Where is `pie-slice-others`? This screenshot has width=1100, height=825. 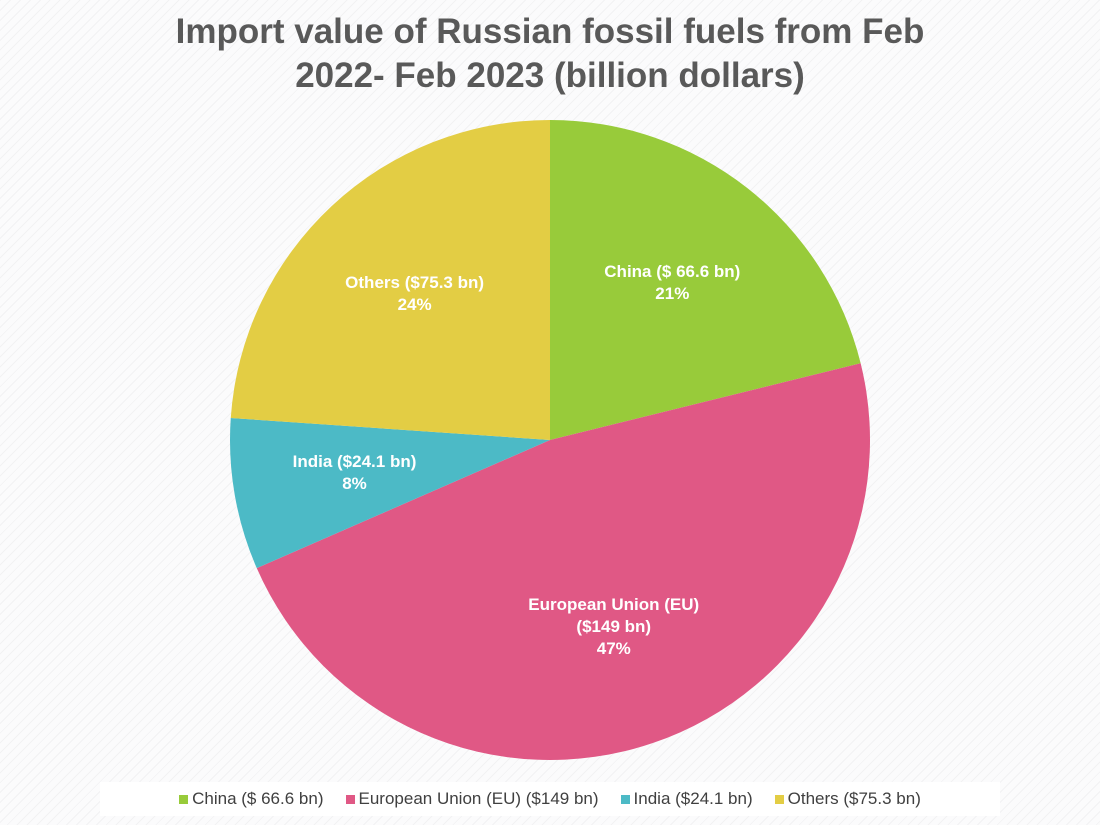
pie-slice-others is located at coordinates (390, 280).